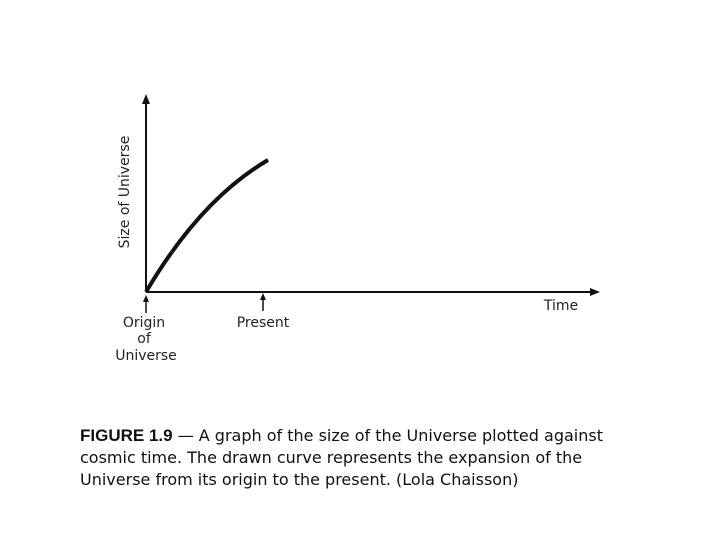  I want to click on x-axis-label: Time, so click(560, 306).